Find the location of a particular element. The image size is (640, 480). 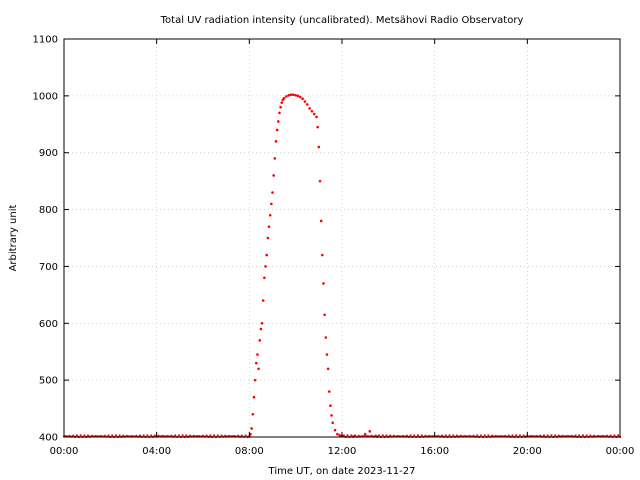

y-tick-label: 800 is located at coordinates (48, 210).